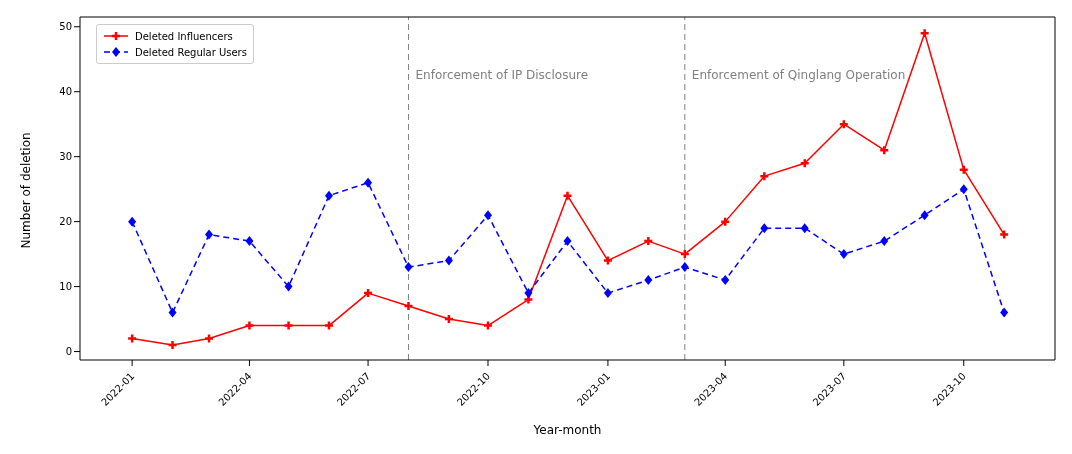 Image resolution: width=1072 pixels, height=454 pixels. I want to click on x-axis-title: Year-month, so click(567, 430).